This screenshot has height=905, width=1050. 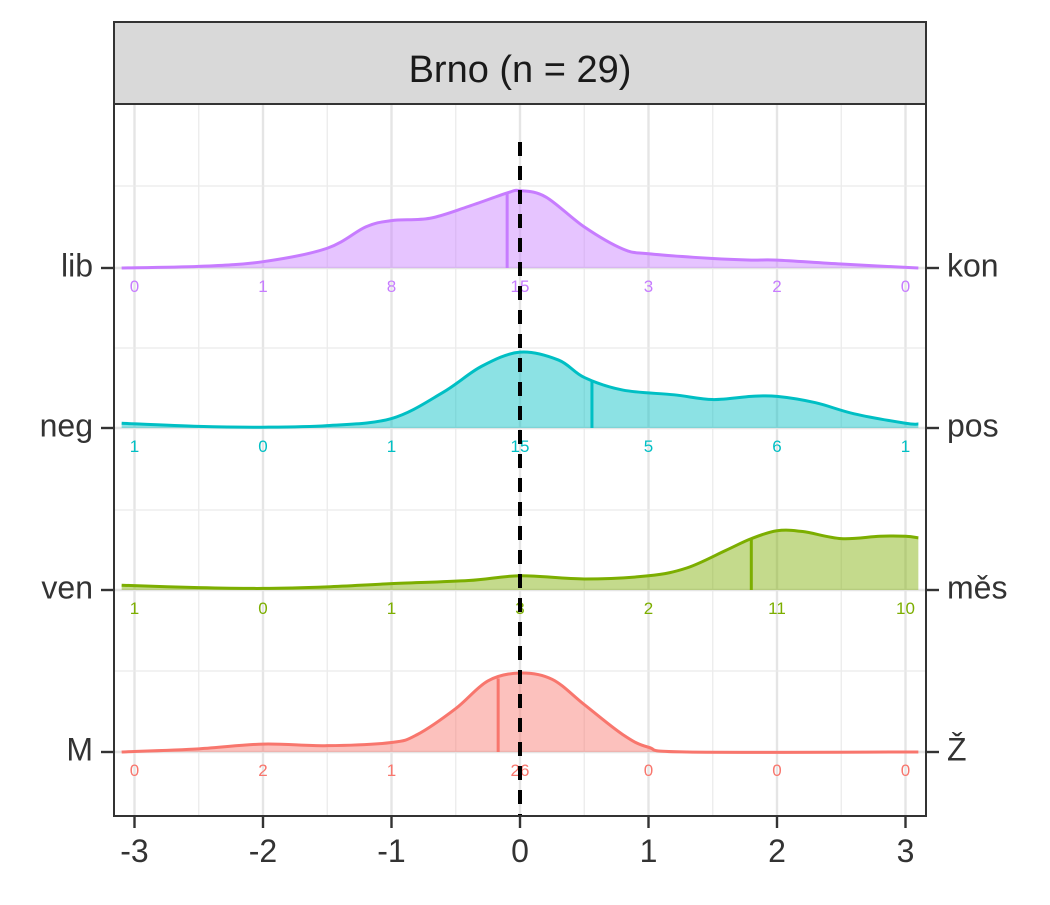 I want to click on ridge-M: 02126000, so click(x=520, y=725).